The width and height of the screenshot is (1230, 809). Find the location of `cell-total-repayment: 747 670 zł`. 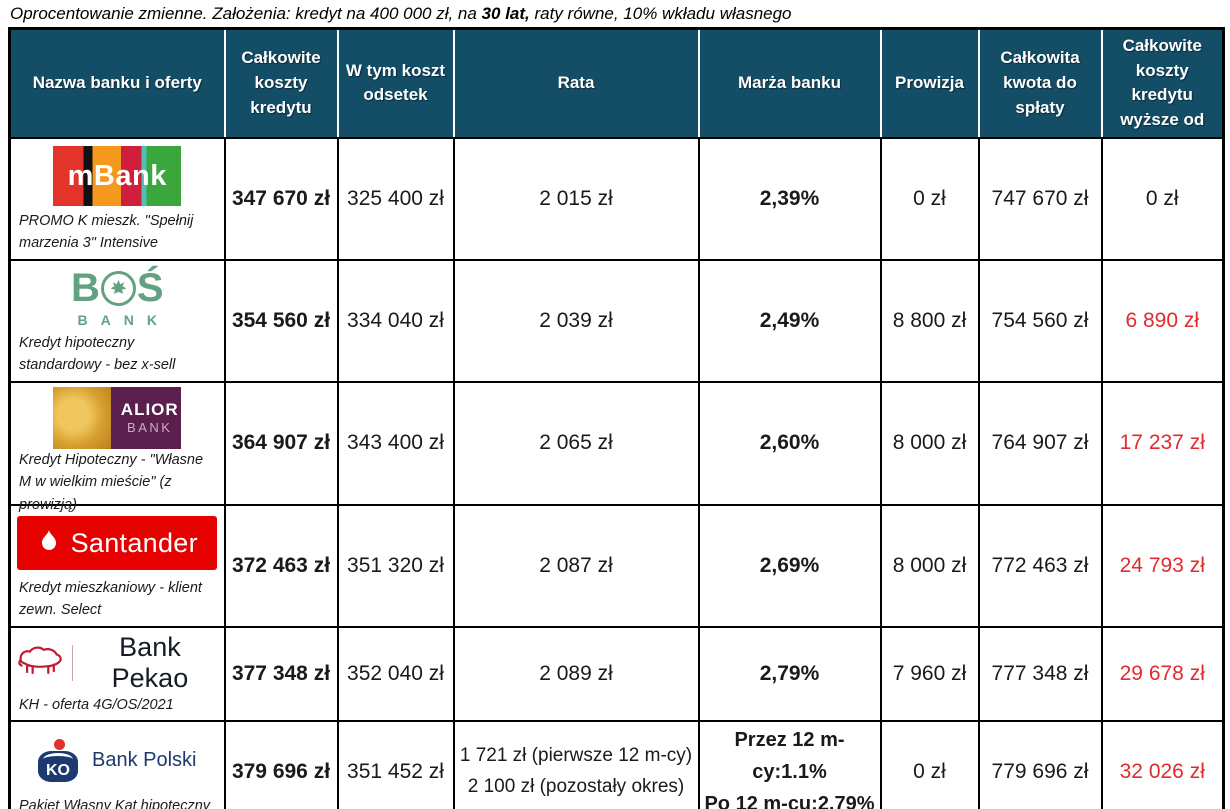

cell-total-repayment: 747 670 zł is located at coordinates (1040, 198).